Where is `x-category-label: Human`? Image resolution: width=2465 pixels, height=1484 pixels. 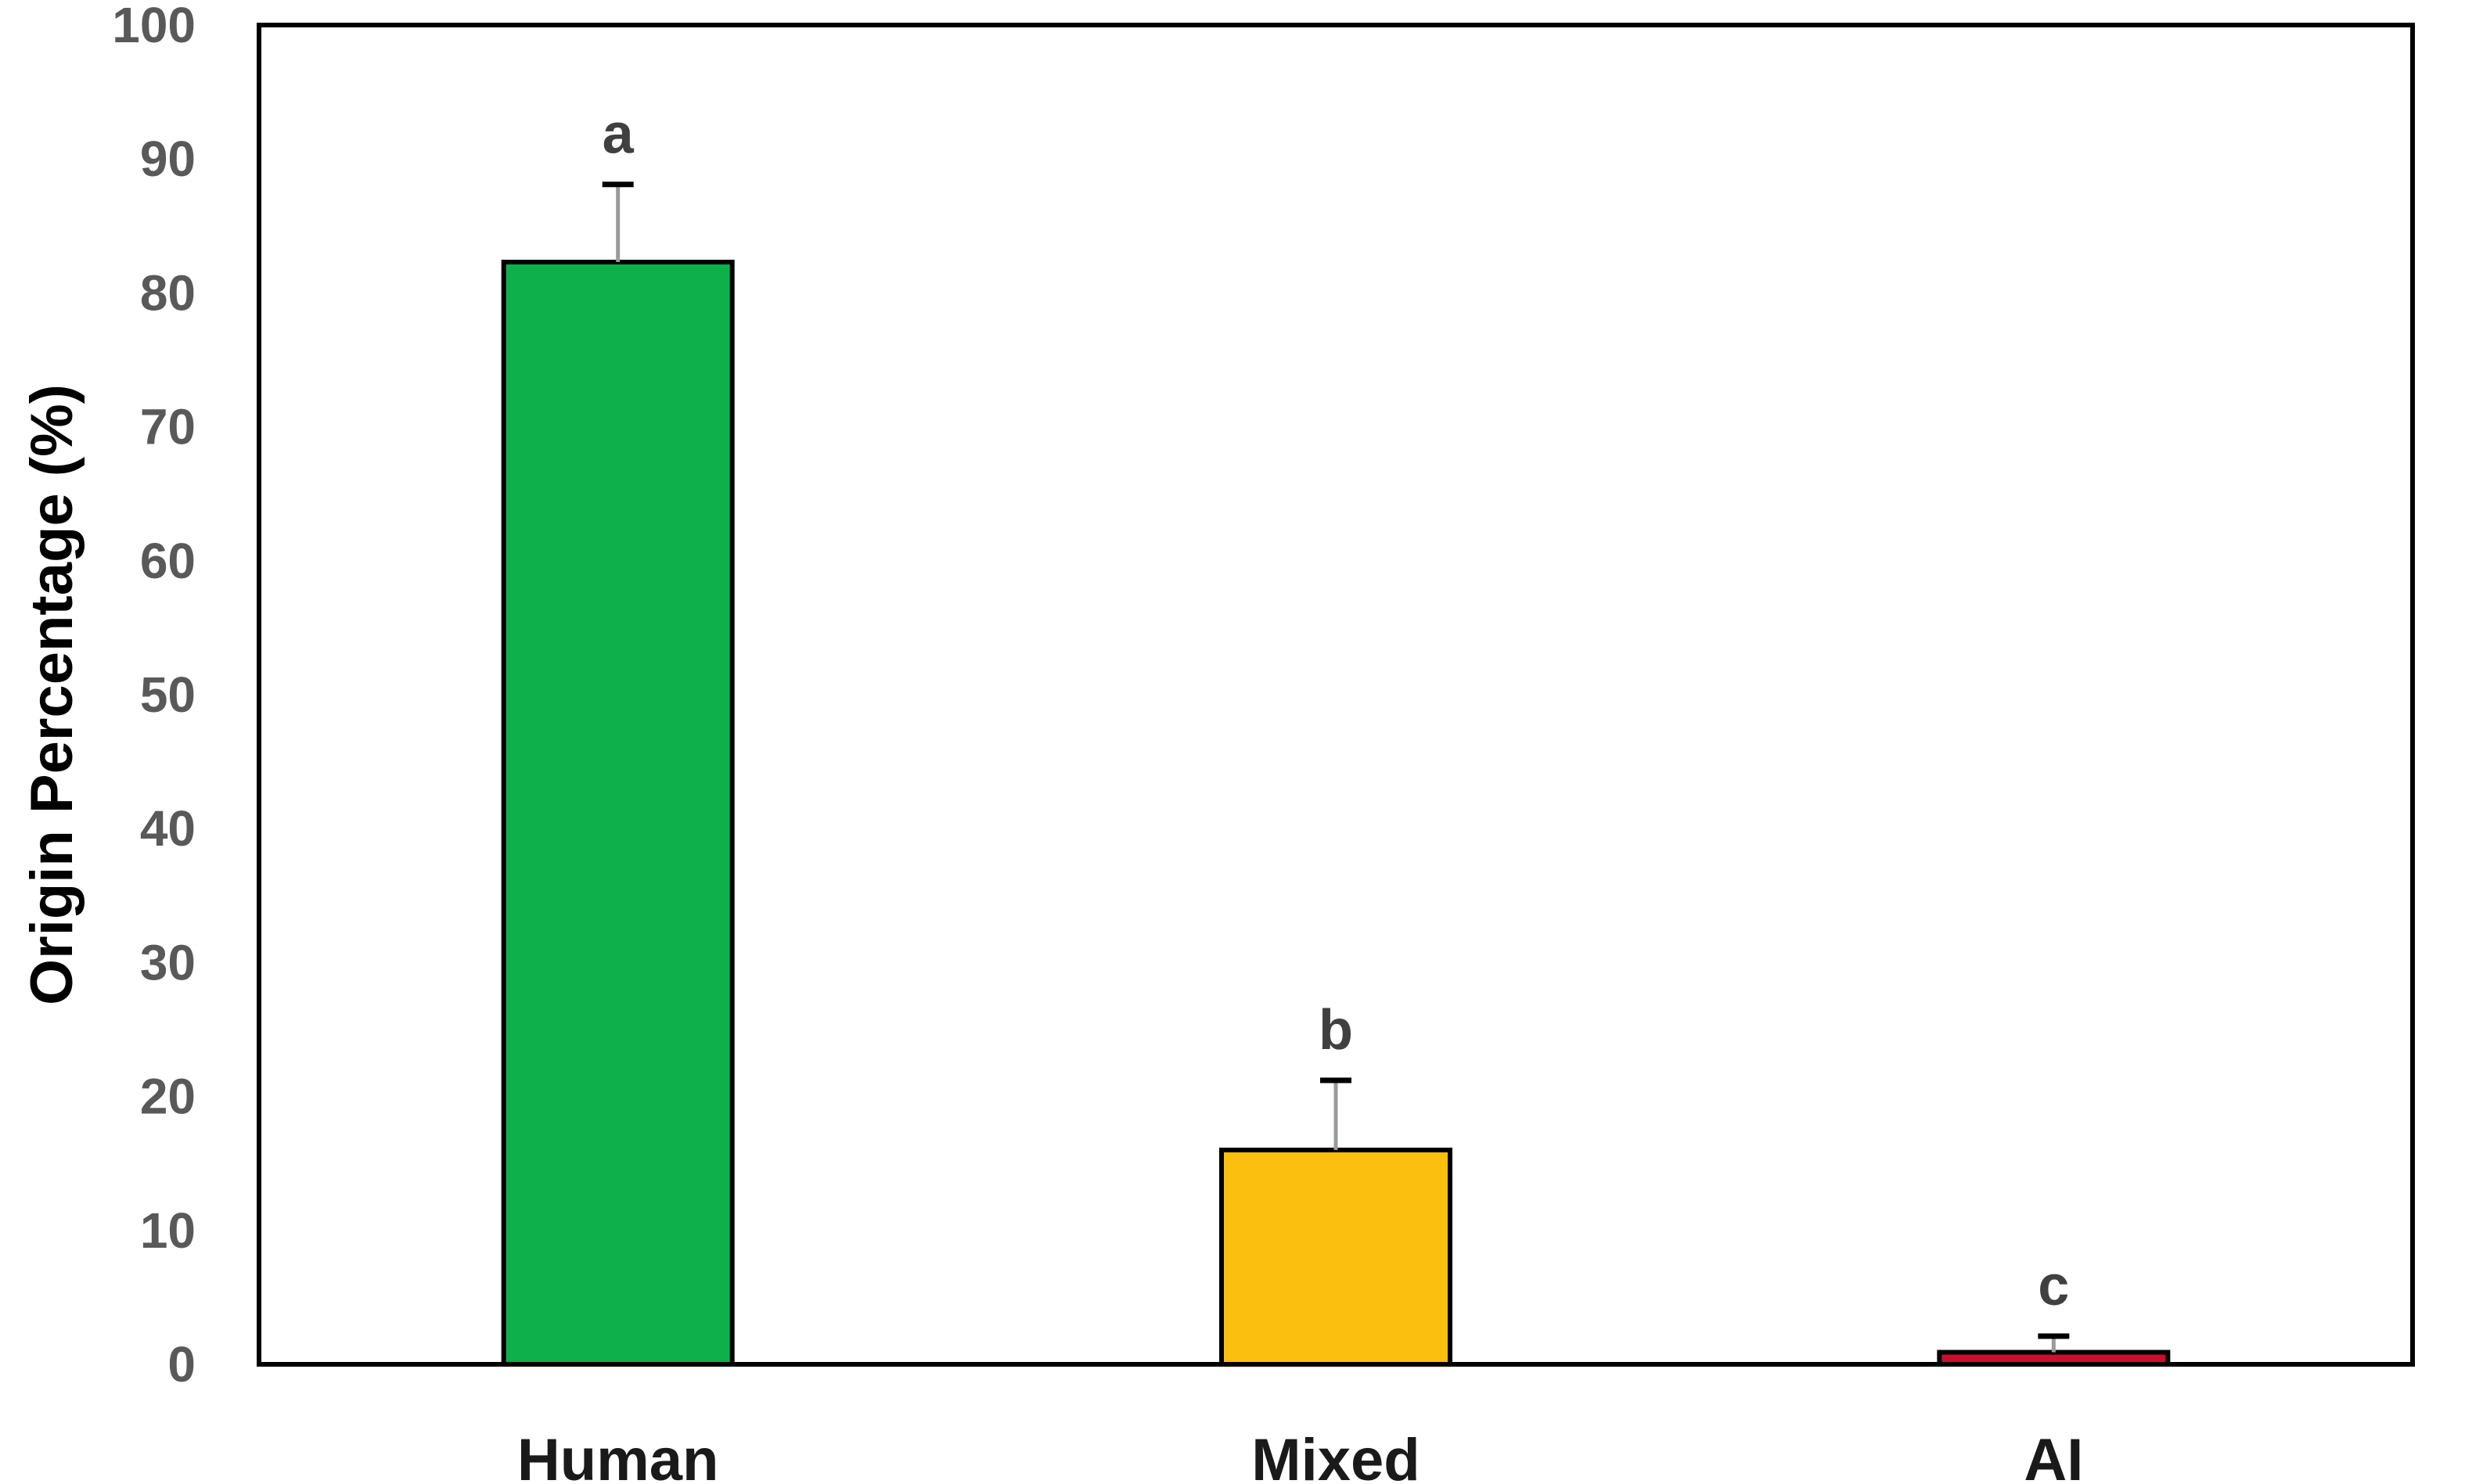 x-category-label: Human is located at coordinates (618, 1455).